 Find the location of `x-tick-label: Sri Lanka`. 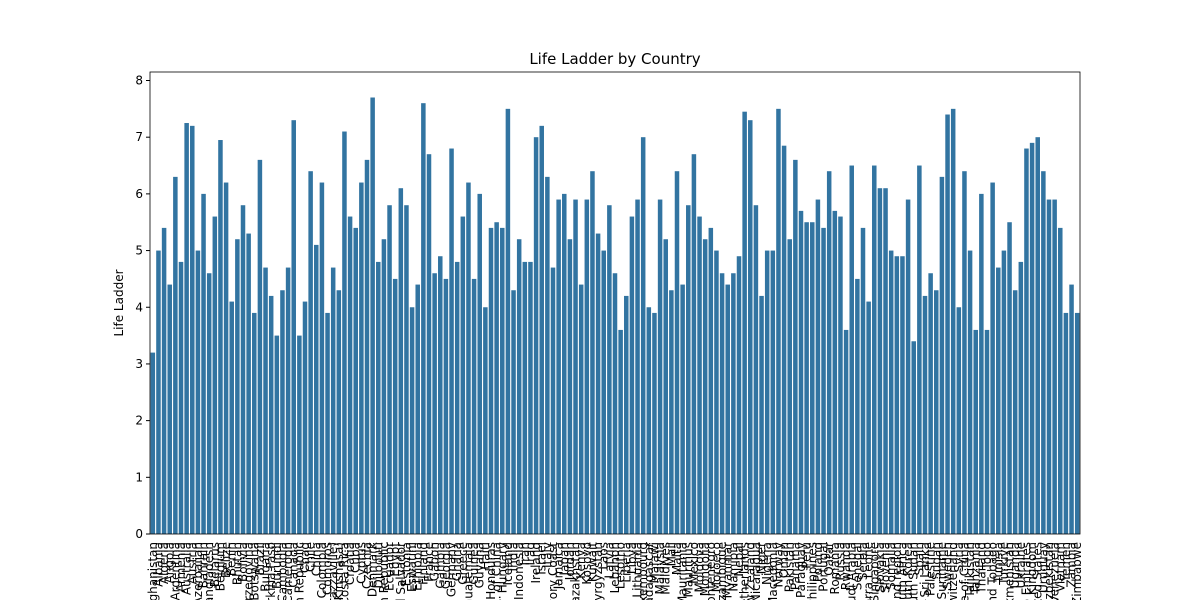

x-tick-label: Sri Lanka is located at coordinates (925, 569).